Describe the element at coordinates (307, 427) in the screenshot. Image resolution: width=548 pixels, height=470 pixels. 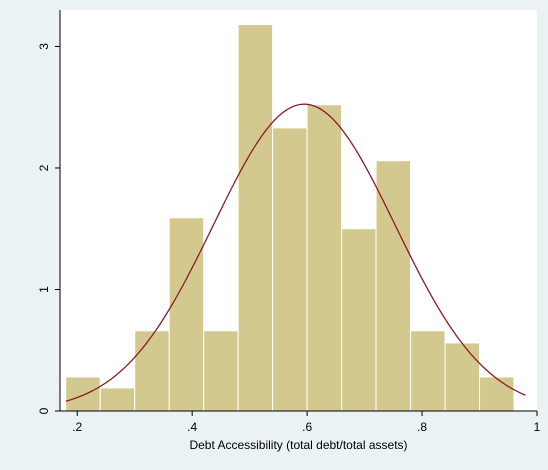
I see `x-tick-label-3: .6` at that location.